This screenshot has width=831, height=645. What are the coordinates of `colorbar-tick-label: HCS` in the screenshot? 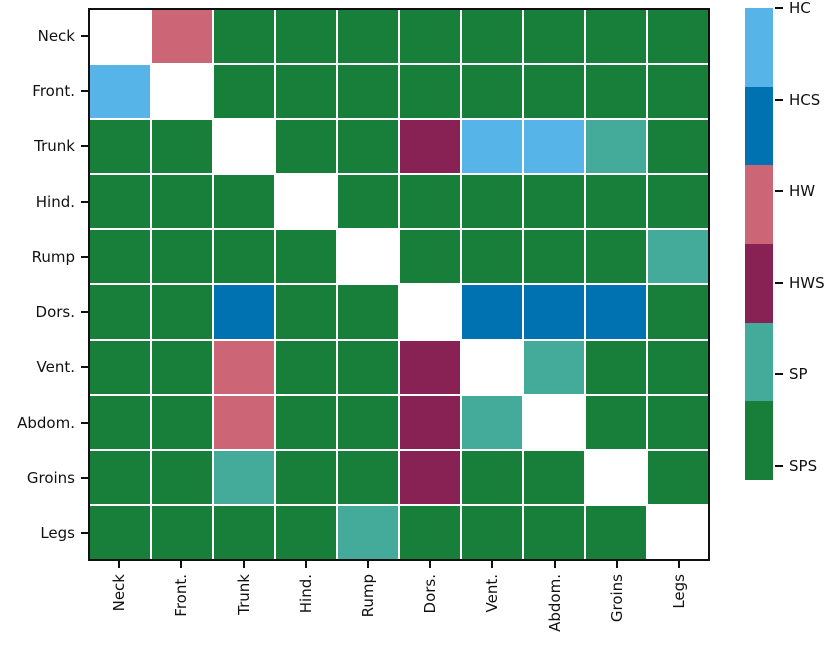 It's located at (805, 99).